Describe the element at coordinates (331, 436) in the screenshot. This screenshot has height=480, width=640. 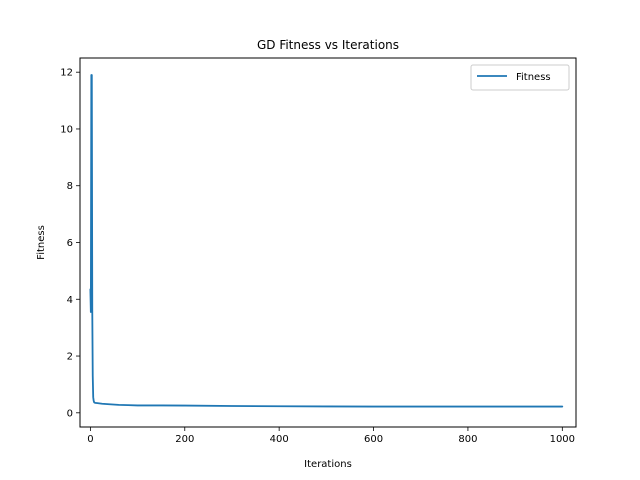
I see `x-axis-ticks: 0 200 400 600 800 1000` at that location.